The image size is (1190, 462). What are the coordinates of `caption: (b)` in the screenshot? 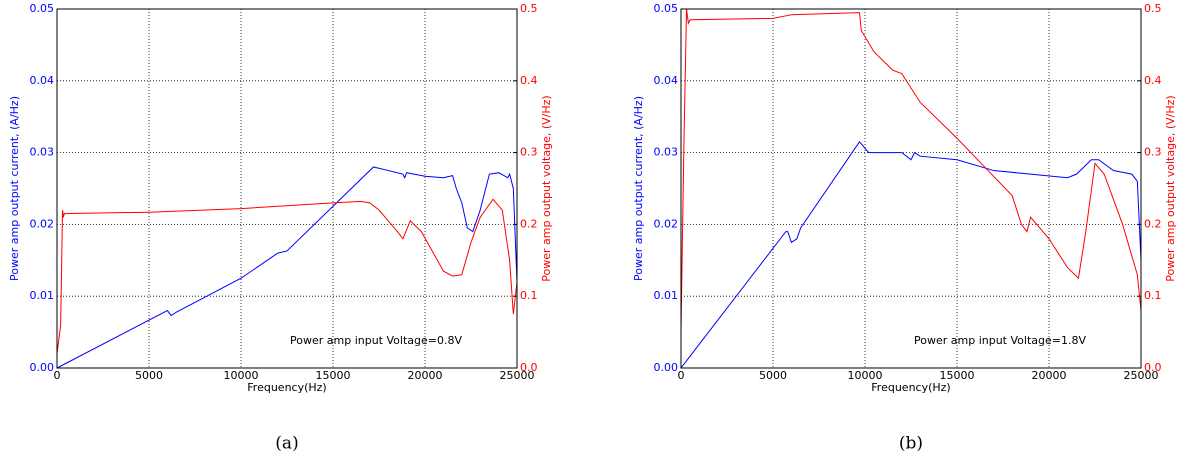 It's located at (911, 444).